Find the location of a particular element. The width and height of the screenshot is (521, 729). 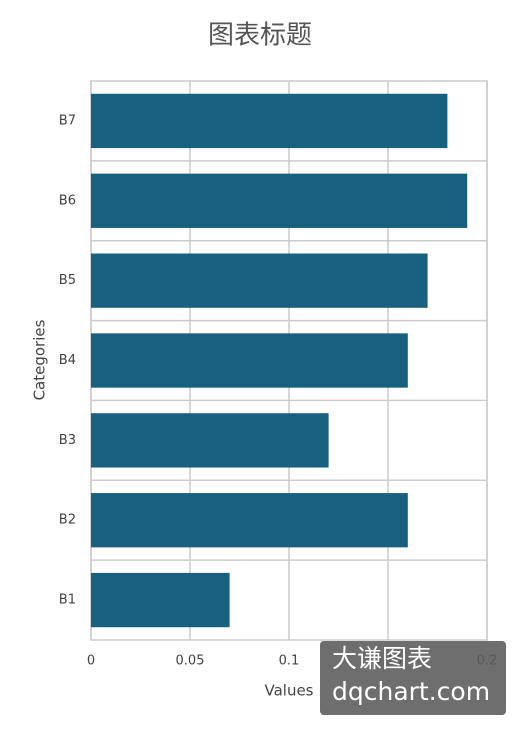

y-tick-label: B1 is located at coordinates (67, 600).